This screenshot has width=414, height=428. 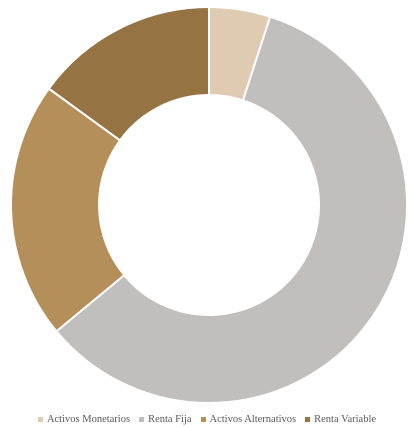 I want to click on legend-label: Activos Monetarios, so click(x=88, y=419).